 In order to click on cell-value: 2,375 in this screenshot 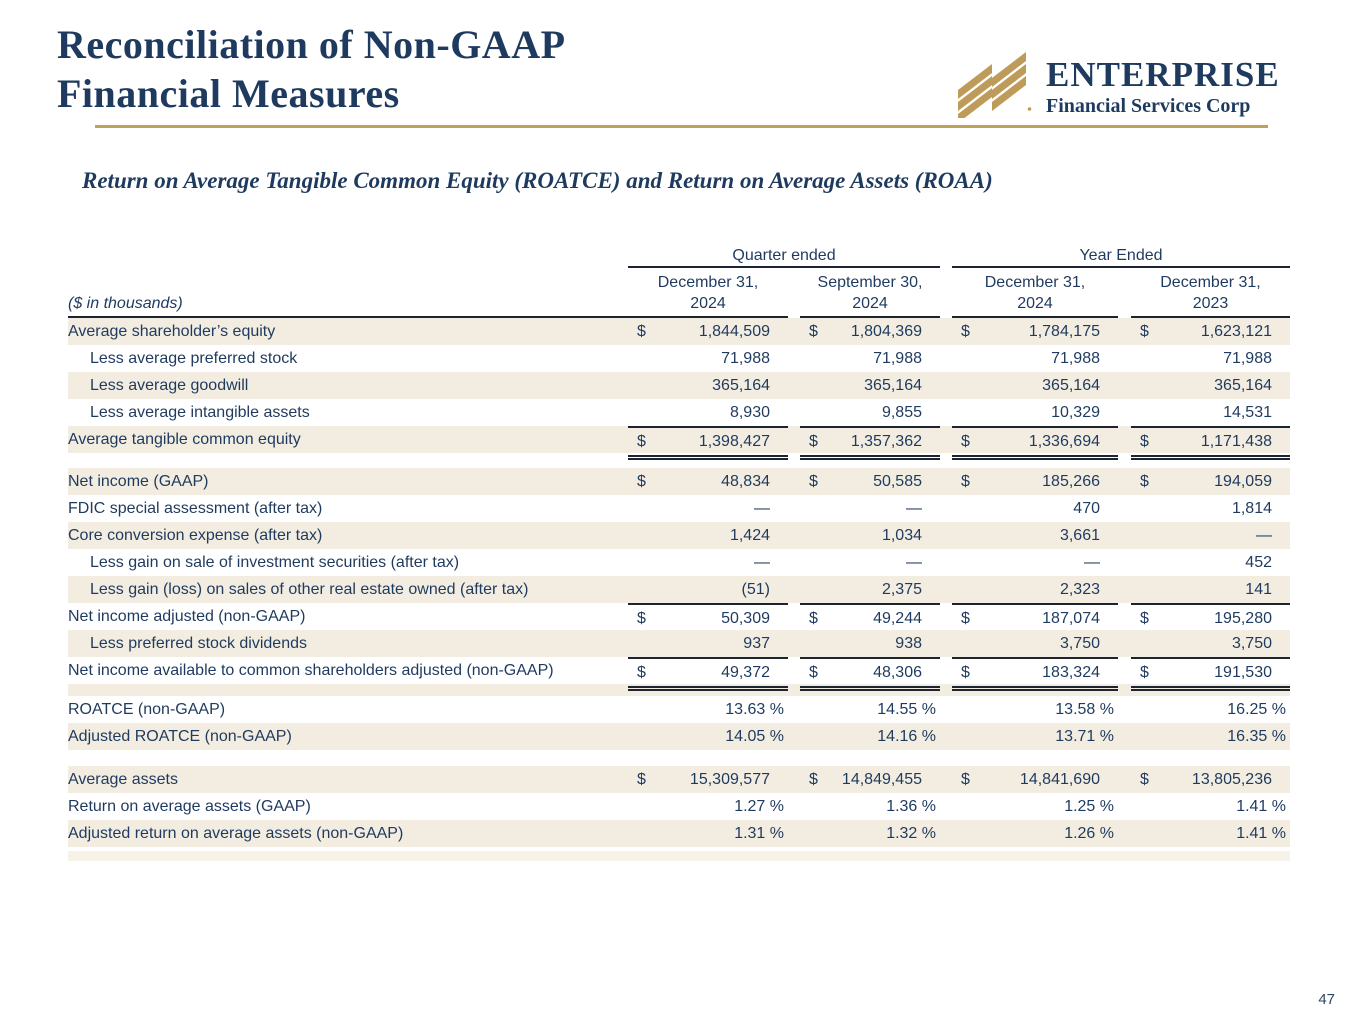, I will do `click(901, 589)`.